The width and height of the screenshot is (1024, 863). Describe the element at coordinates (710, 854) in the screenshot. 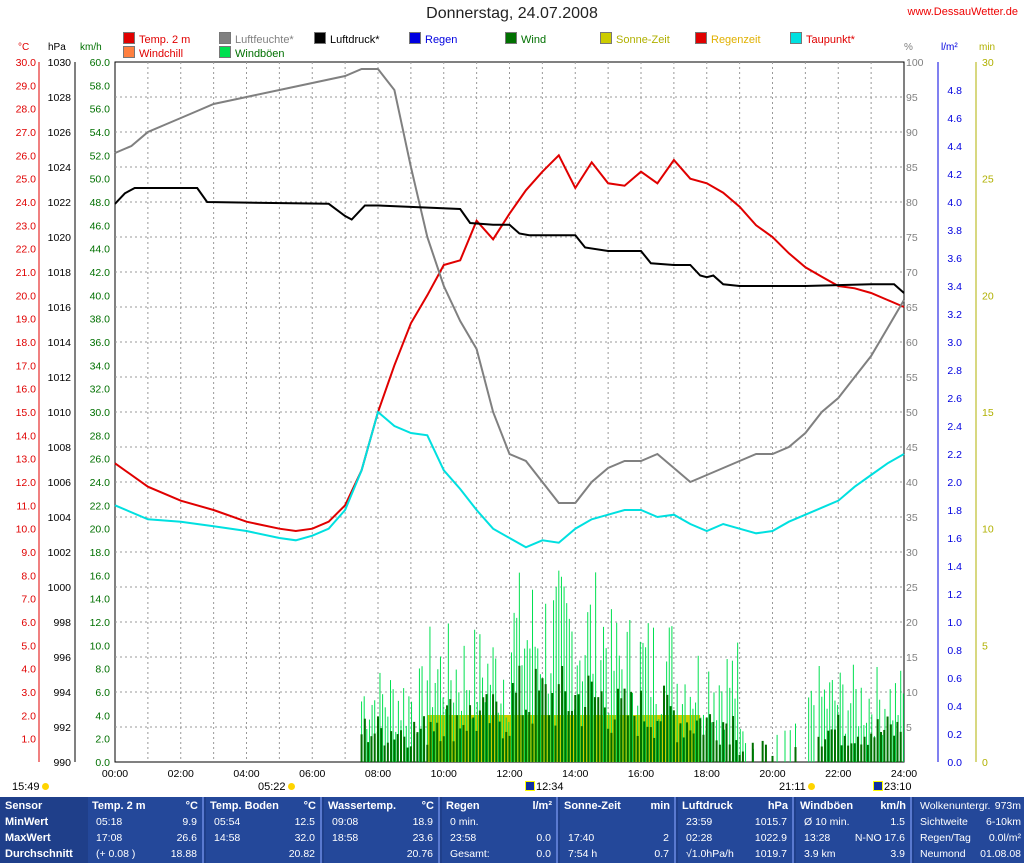

I see `stats-cell-time: √1.0hPa/h` at that location.